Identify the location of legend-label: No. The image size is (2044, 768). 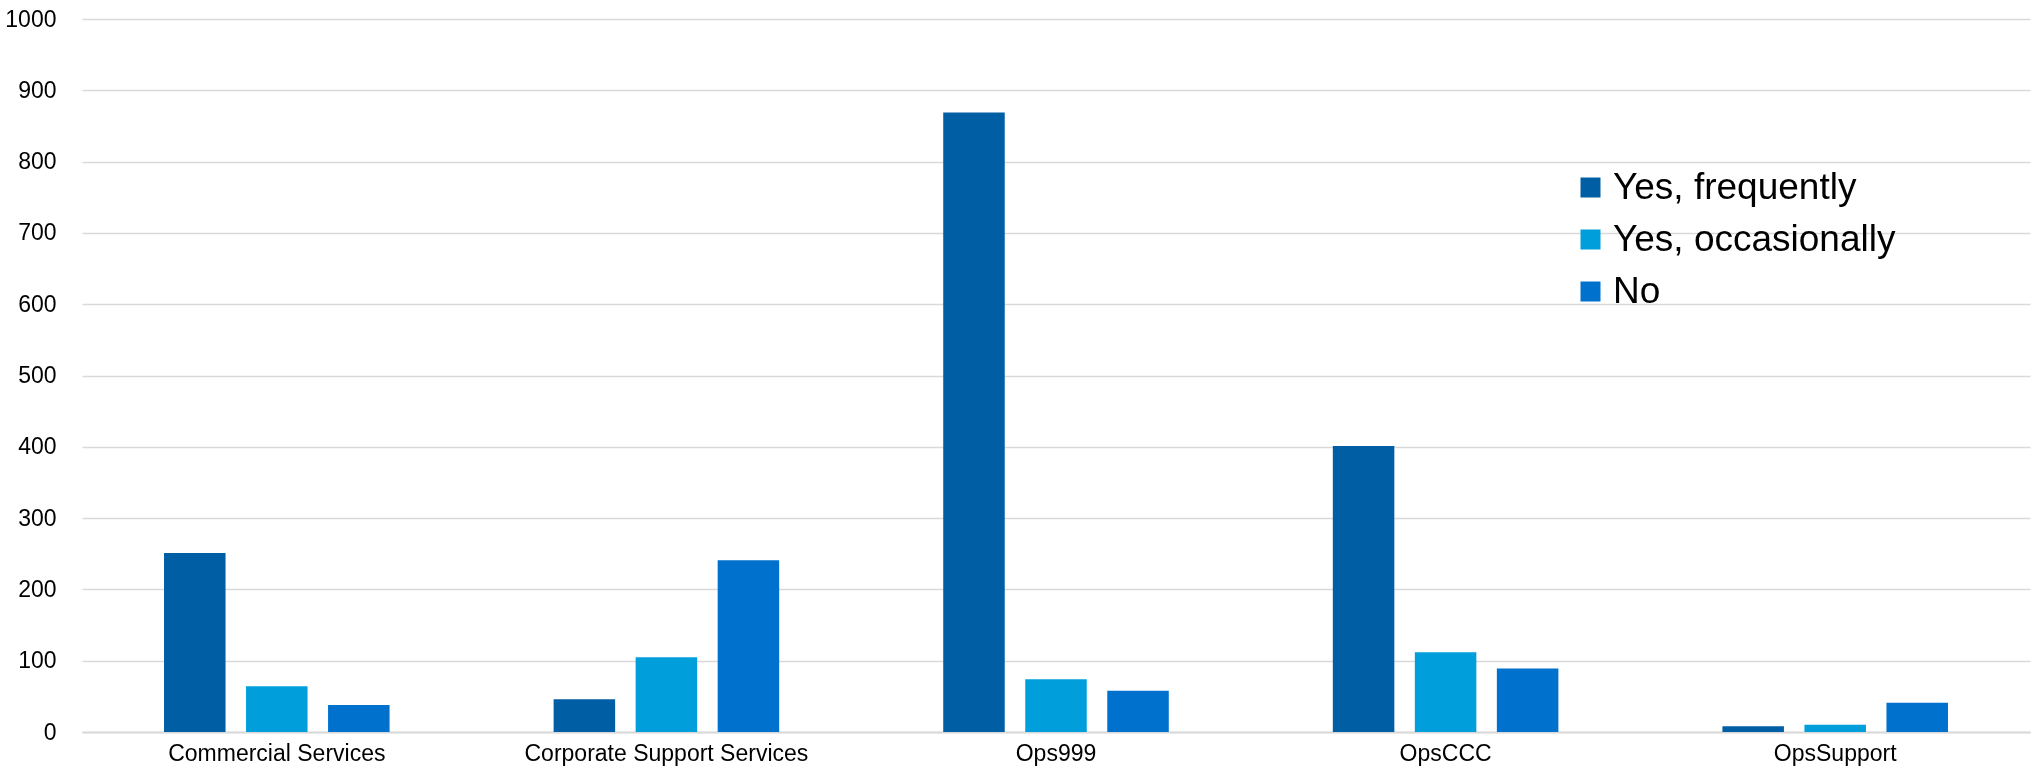
(1637, 290).